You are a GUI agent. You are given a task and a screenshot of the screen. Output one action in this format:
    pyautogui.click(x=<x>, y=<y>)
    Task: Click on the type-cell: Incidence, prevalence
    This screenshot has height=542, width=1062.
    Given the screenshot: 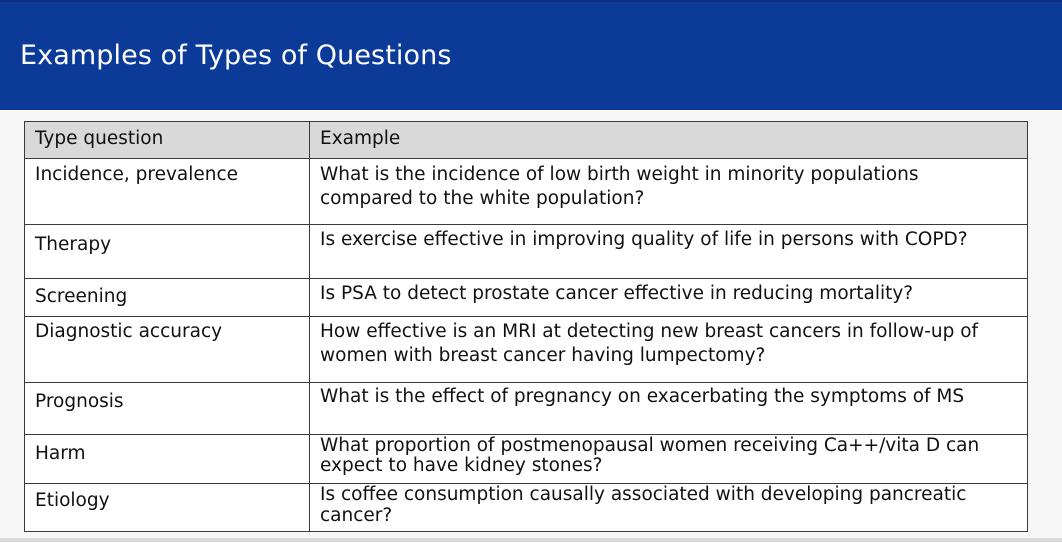 What is the action you would take?
    pyautogui.click(x=167, y=191)
    